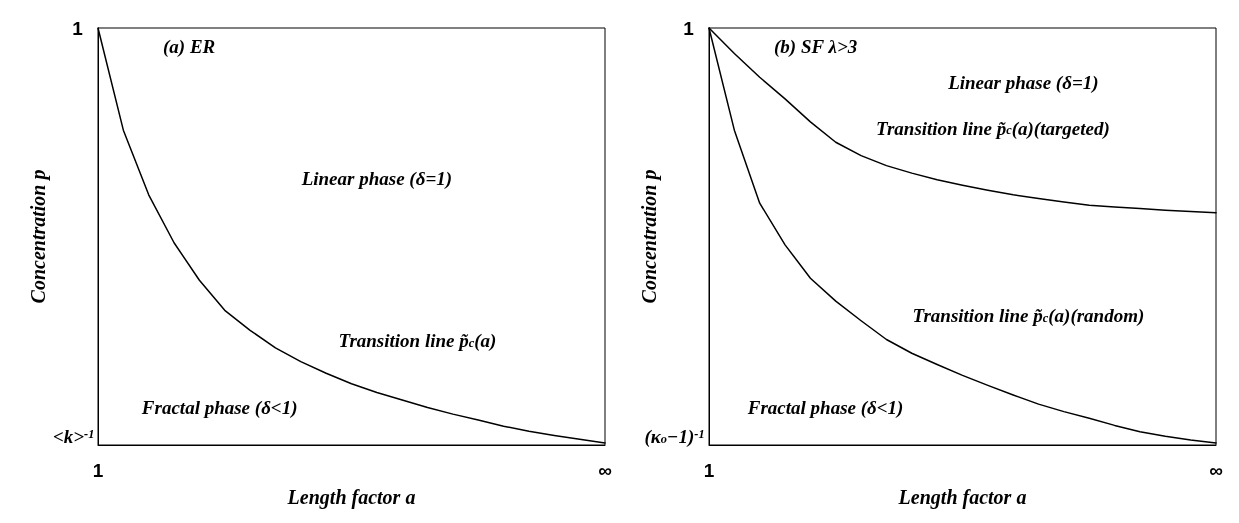 The height and width of the screenshot is (523, 1239). Describe the element at coordinates (993, 128) in the screenshot. I see `annotation: Transition line p̃c(a)(targeted)` at that location.